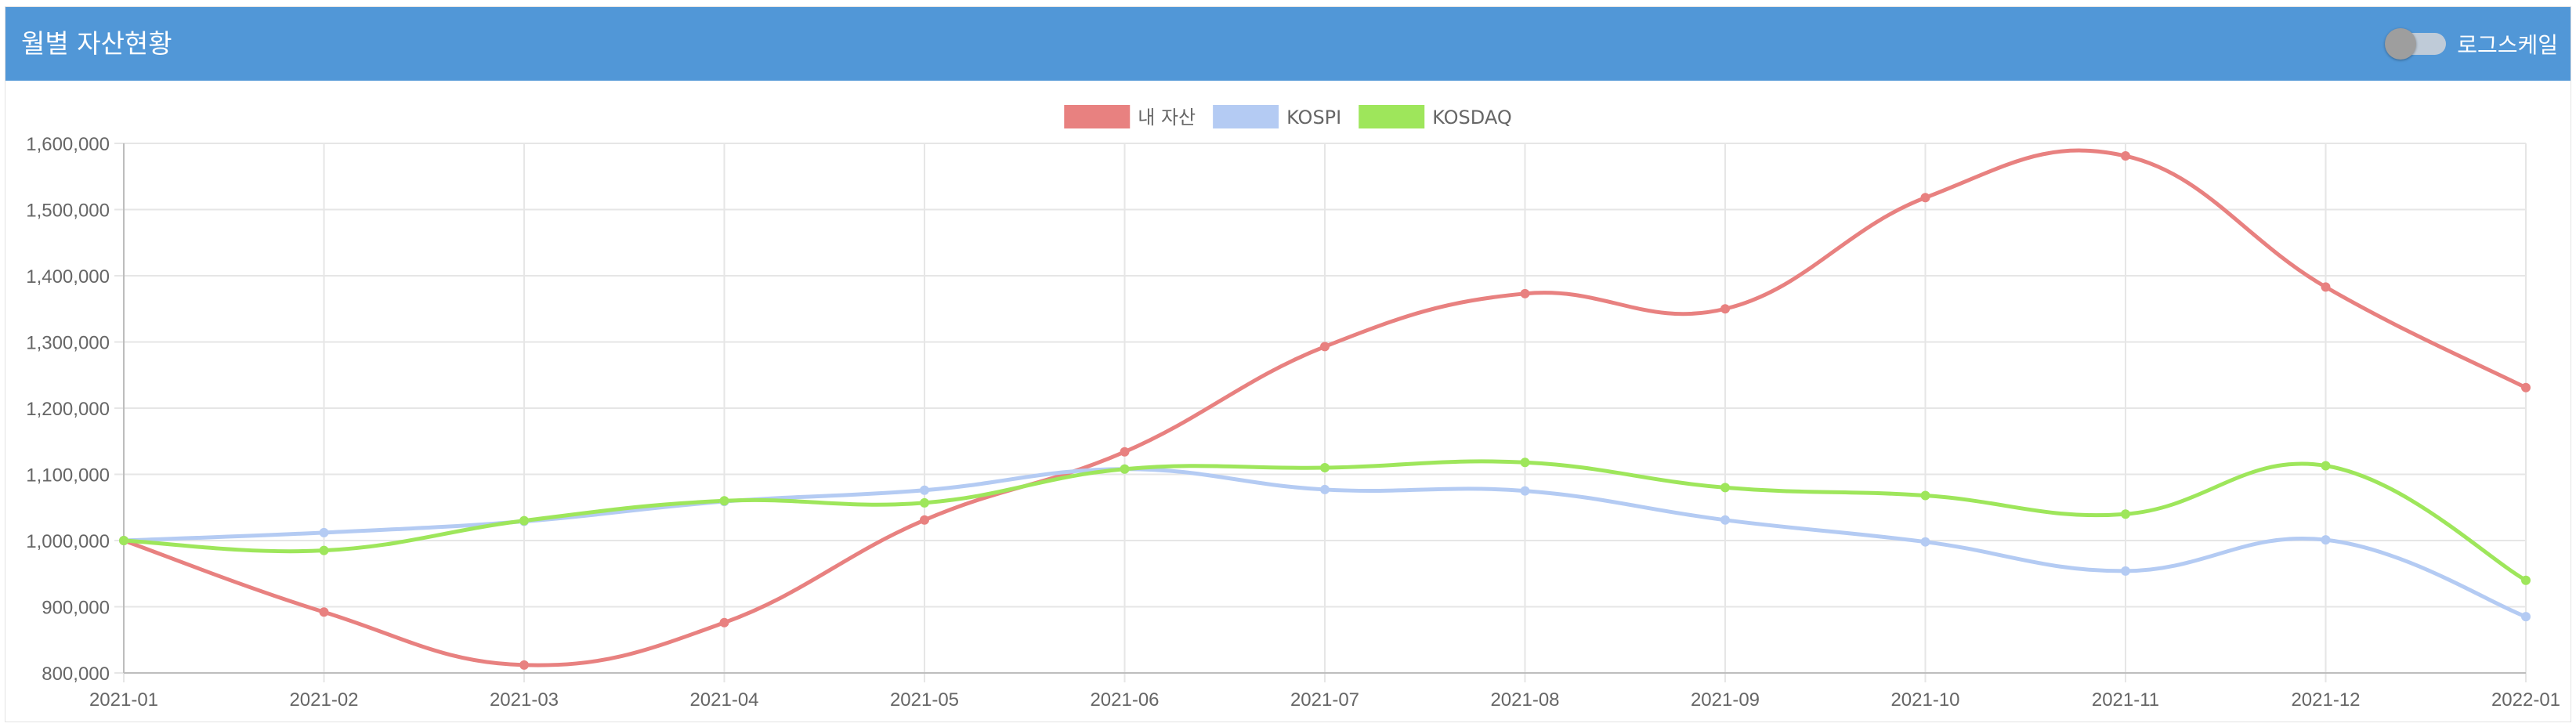  Describe the element at coordinates (1314, 117) in the screenshot. I see `legend-label: KOSPI` at that location.